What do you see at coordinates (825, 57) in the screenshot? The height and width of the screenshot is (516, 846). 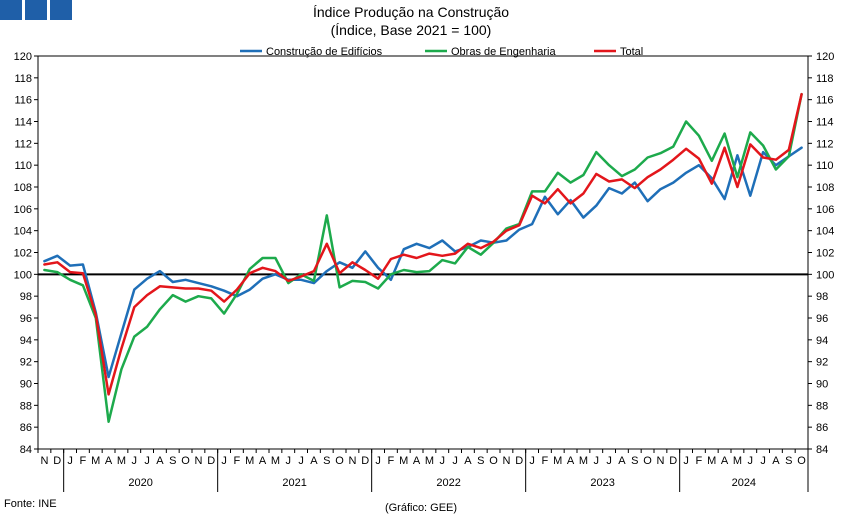 I see `y-tick-label-right: 120` at bounding box center [825, 57].